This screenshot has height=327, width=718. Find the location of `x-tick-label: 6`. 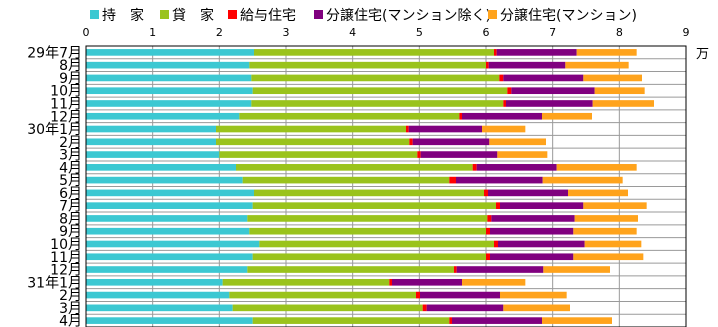

x-tick-label: 6 is located at coordinates (486, 32).